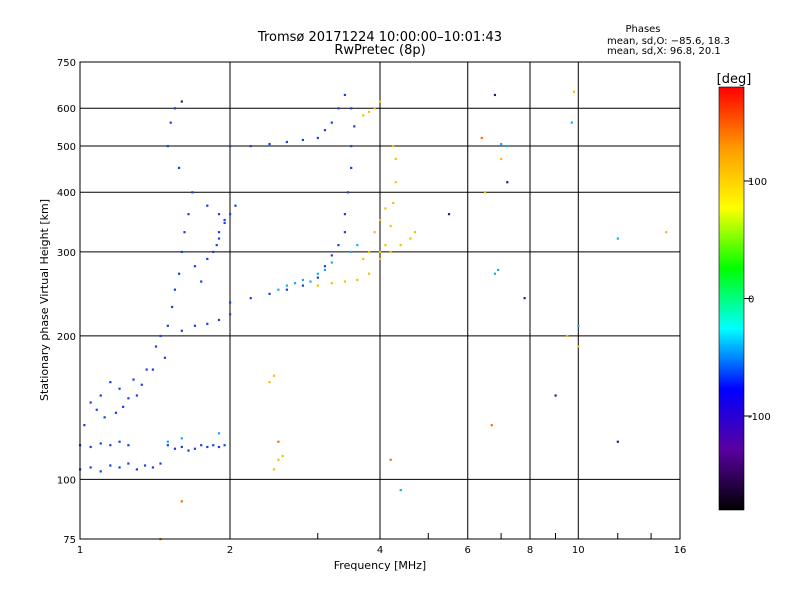 The width and height of the screenshot is (800, 600). I want to click on x-axis-ticks: 1 2 4 6 8 10 16, so click(382, 544).